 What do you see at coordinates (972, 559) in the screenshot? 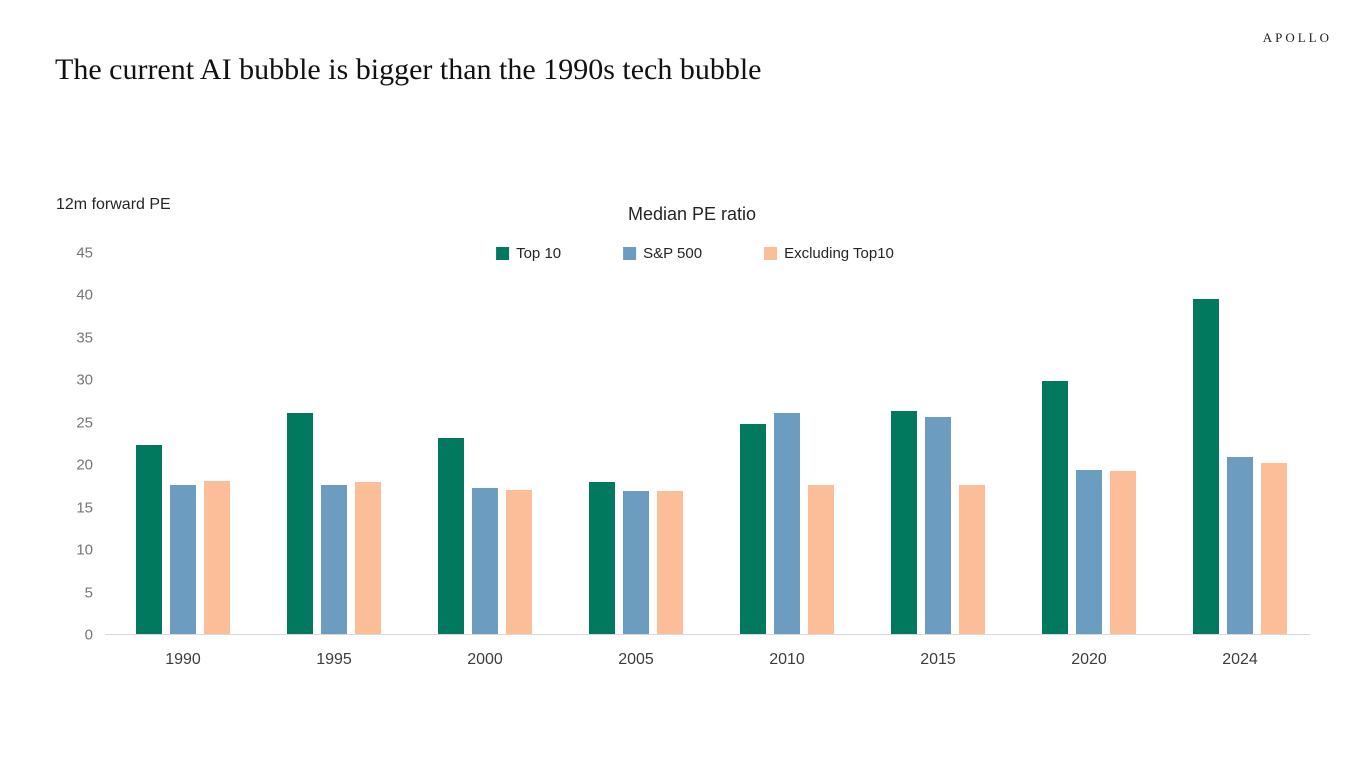
I see `bar-excluding-top10-2015` at bounding box center [972, 559].